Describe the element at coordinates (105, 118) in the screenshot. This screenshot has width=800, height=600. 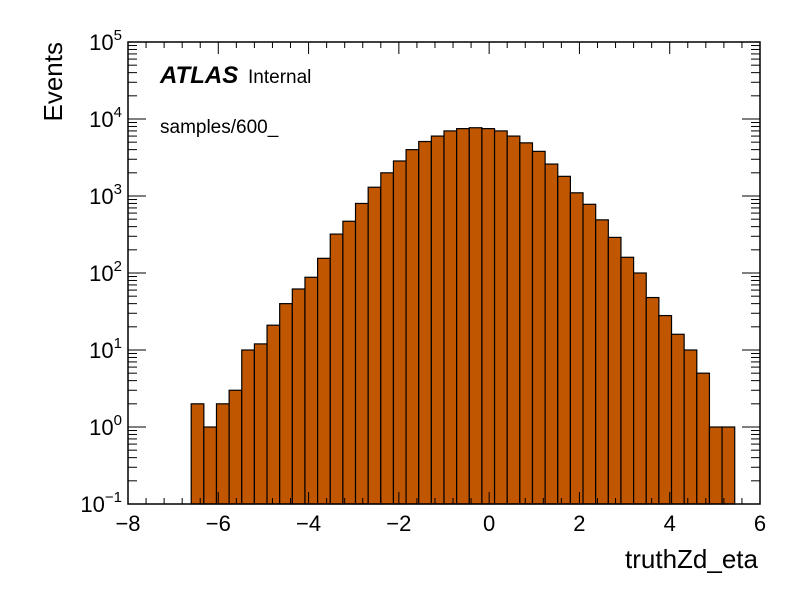
I see `y-tick-label: 10⁴` at that location.